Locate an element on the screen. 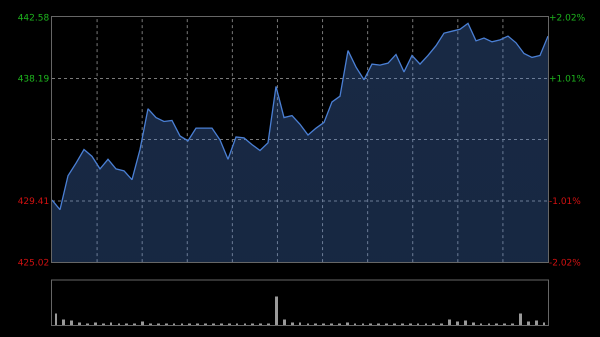 The height and width of the screenshot is (337, 600). y-tick-label: 438.19 is located at coordinates (34, 79).